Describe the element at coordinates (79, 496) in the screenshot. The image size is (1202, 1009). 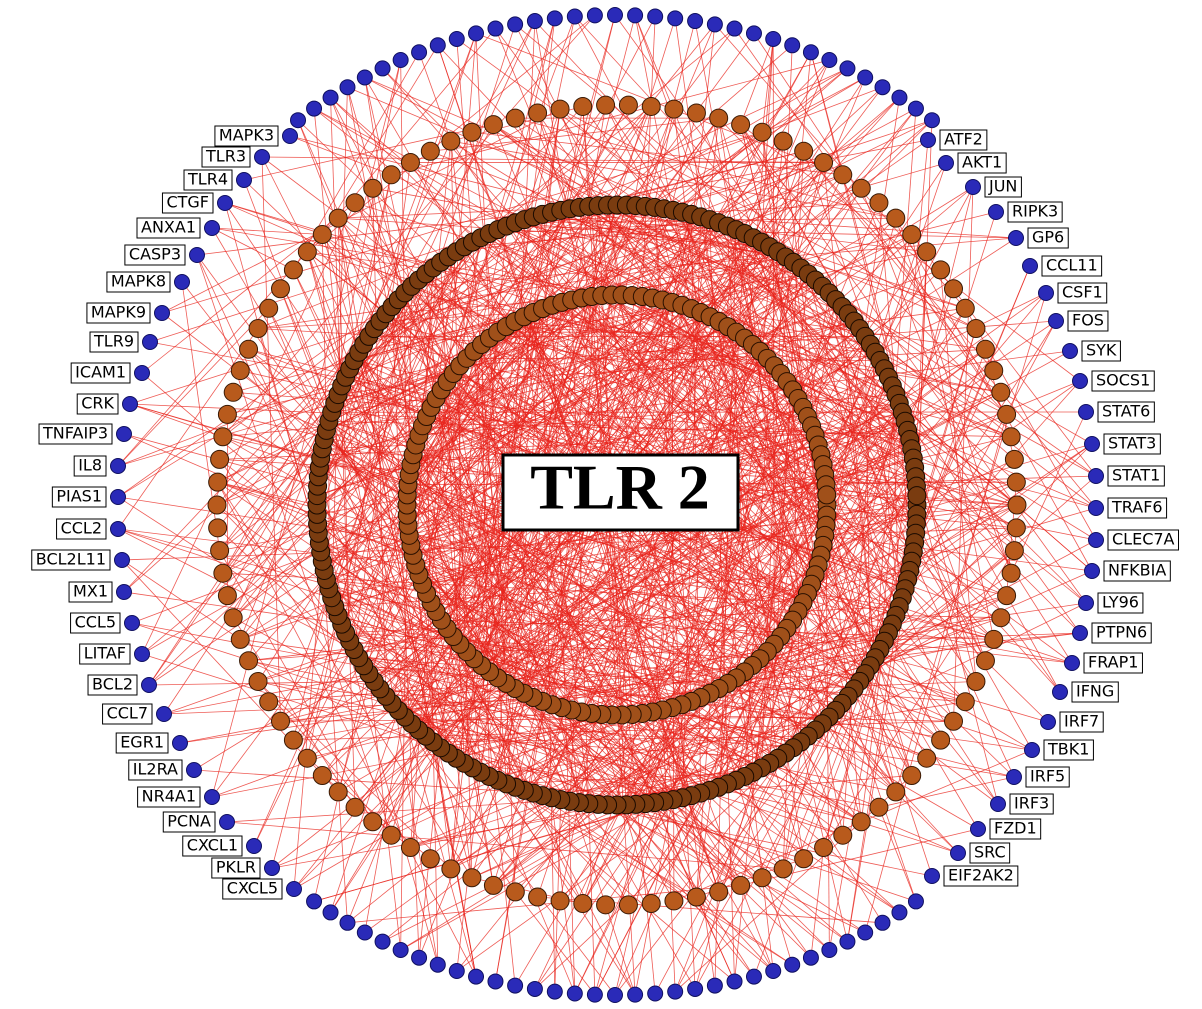
I see `node-label: PIAS1` at that location.